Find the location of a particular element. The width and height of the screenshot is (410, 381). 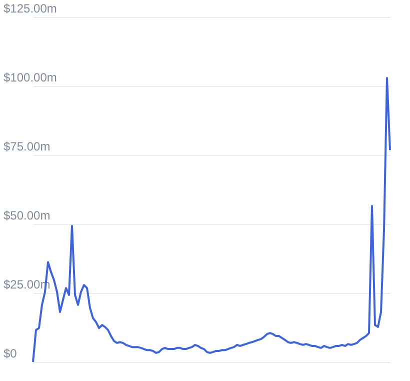

y-tick-label: $125.00m is located at coordinates (30, 9).